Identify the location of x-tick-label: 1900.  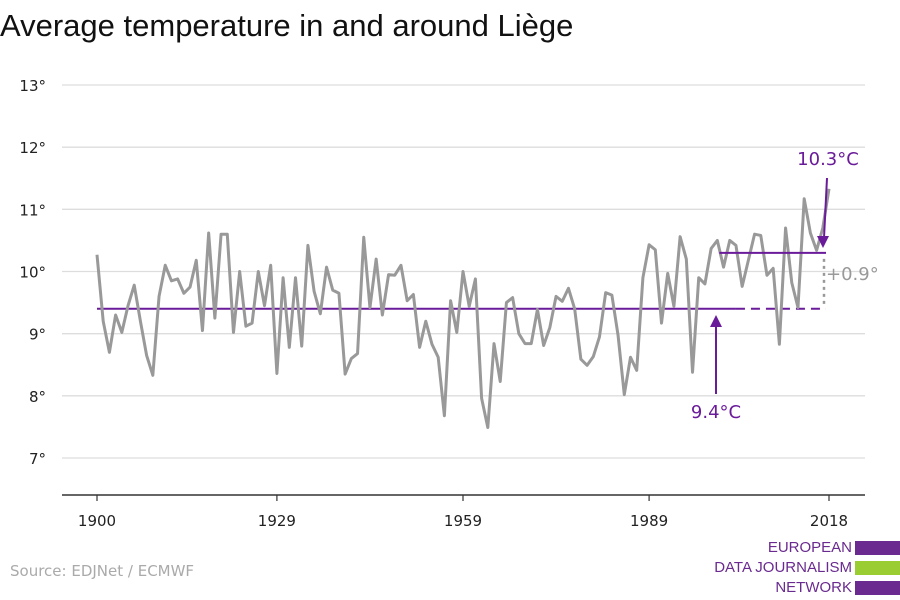
(97, 521).